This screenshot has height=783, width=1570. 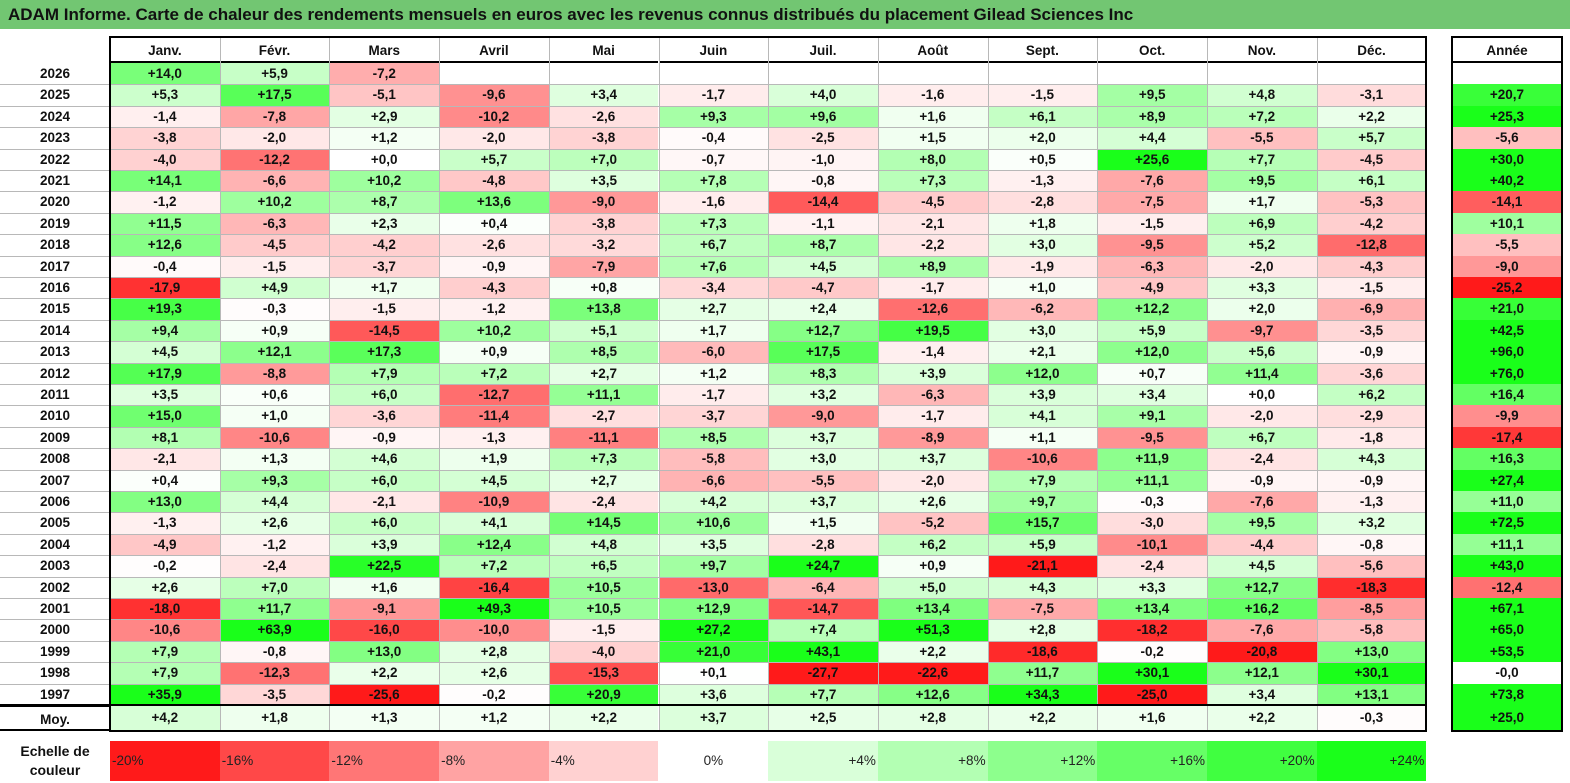 I want to click on heat-cell: +0,0, so click(x=1262, y=395).